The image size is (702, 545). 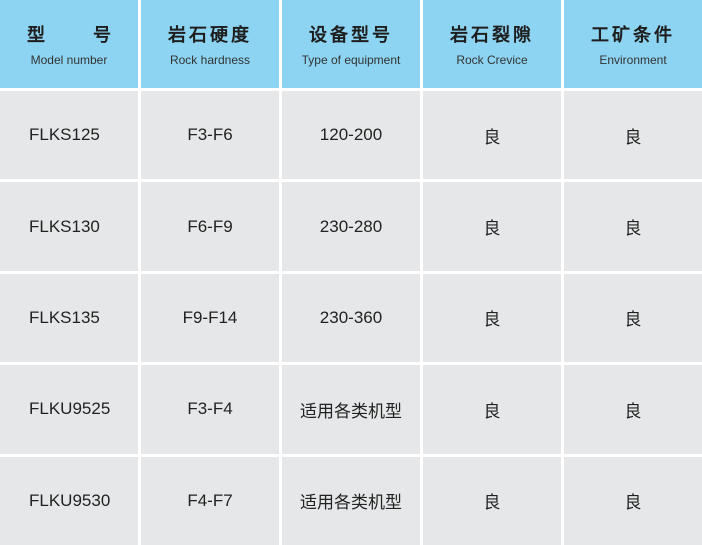 I want to click on header-en: Model number, so click(x=69, y=60).